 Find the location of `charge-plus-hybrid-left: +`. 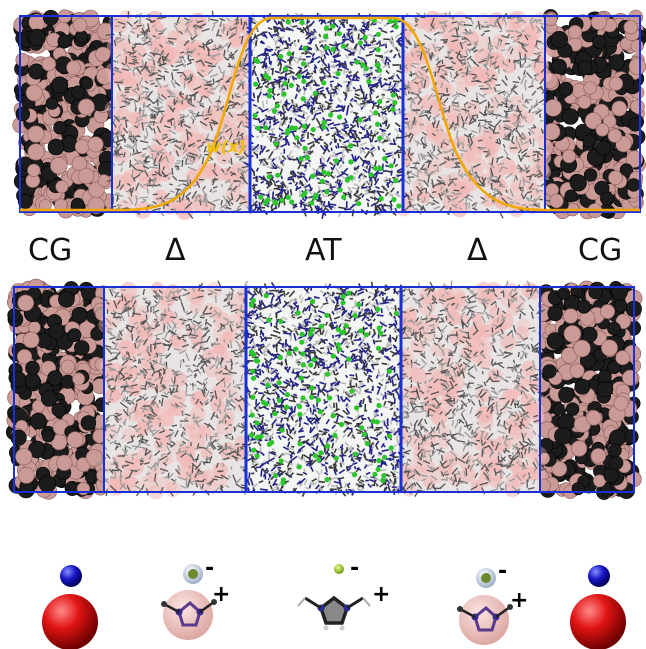

charge-plus-hybrid-left: + is located at coordinates (221, 594).